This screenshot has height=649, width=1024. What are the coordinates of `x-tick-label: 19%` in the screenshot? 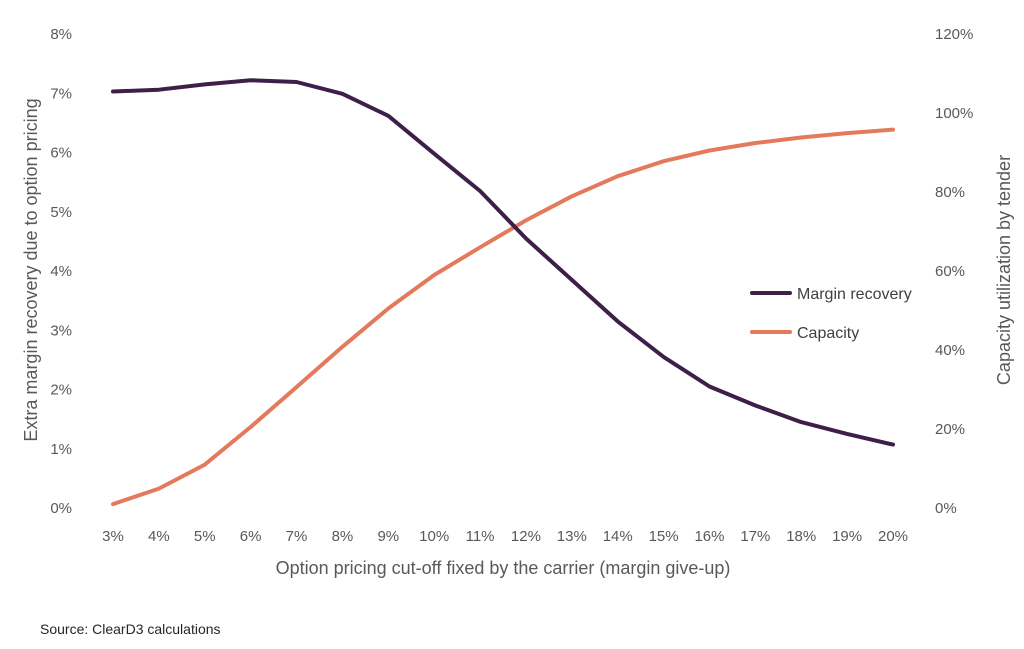 It's located at (847, 536).